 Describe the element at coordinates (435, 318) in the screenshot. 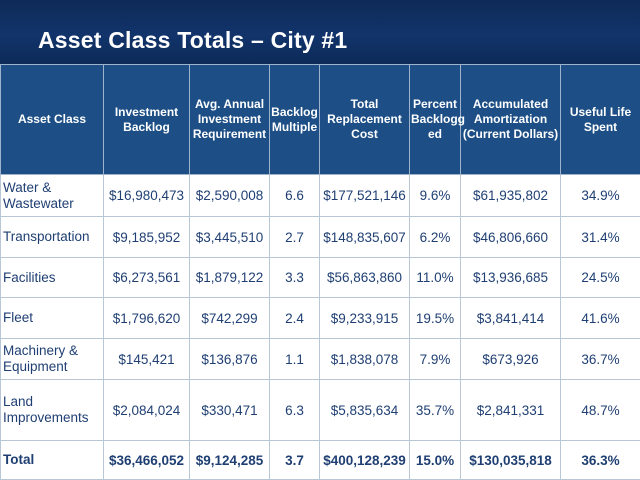

I see `percent-backlogged-cell: 19.5%` at that location.